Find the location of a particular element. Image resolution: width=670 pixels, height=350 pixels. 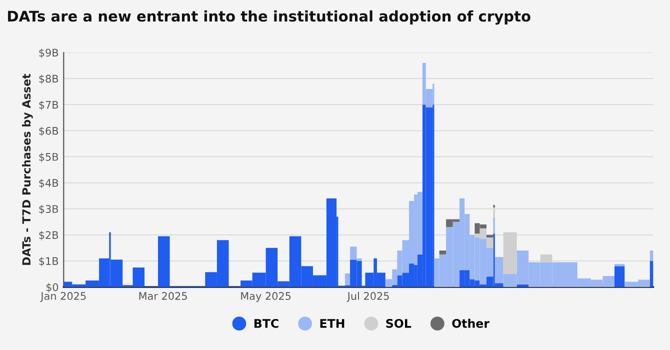

y-tick-label: $2B is located at coordinates (48, 235).